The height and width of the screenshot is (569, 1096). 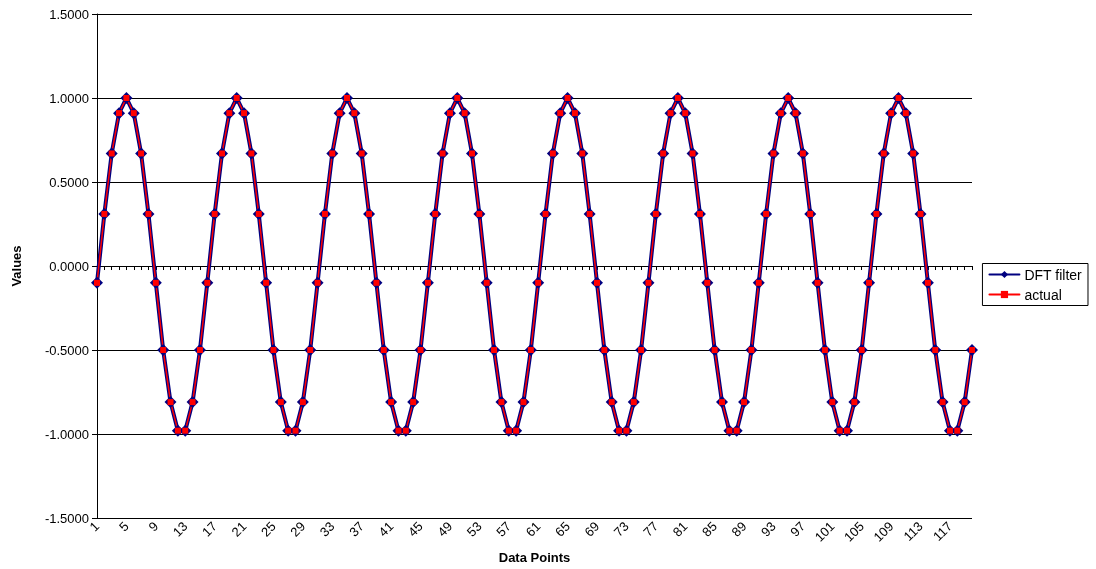 What do you see at coordinates (16, 266) in the screenshot?
I see `y-axis-title: Values` at bounding box center [16, 266].